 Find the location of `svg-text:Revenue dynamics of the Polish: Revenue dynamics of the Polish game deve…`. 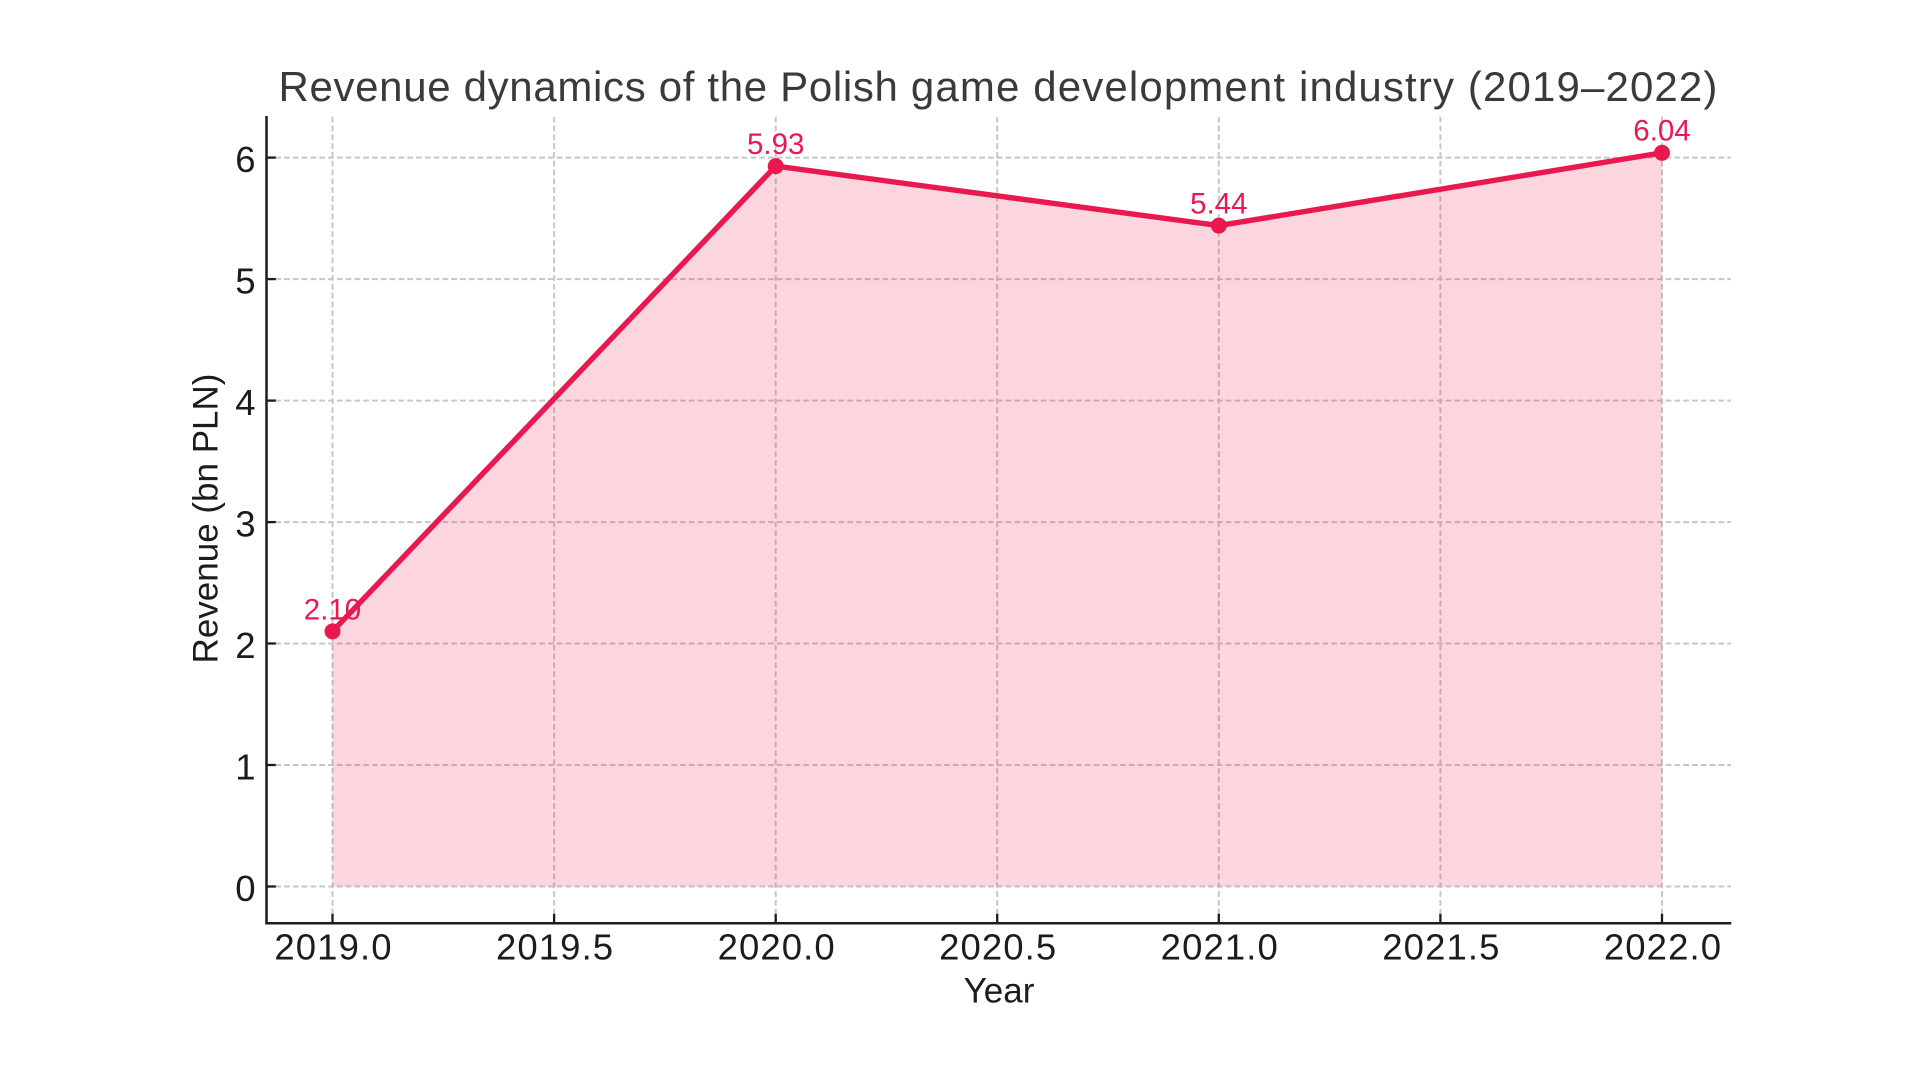

svg-text:Revenue dynamics of the Polish: Revenue dynamics of the Polish game deve… is located at coordinates (998, 86).